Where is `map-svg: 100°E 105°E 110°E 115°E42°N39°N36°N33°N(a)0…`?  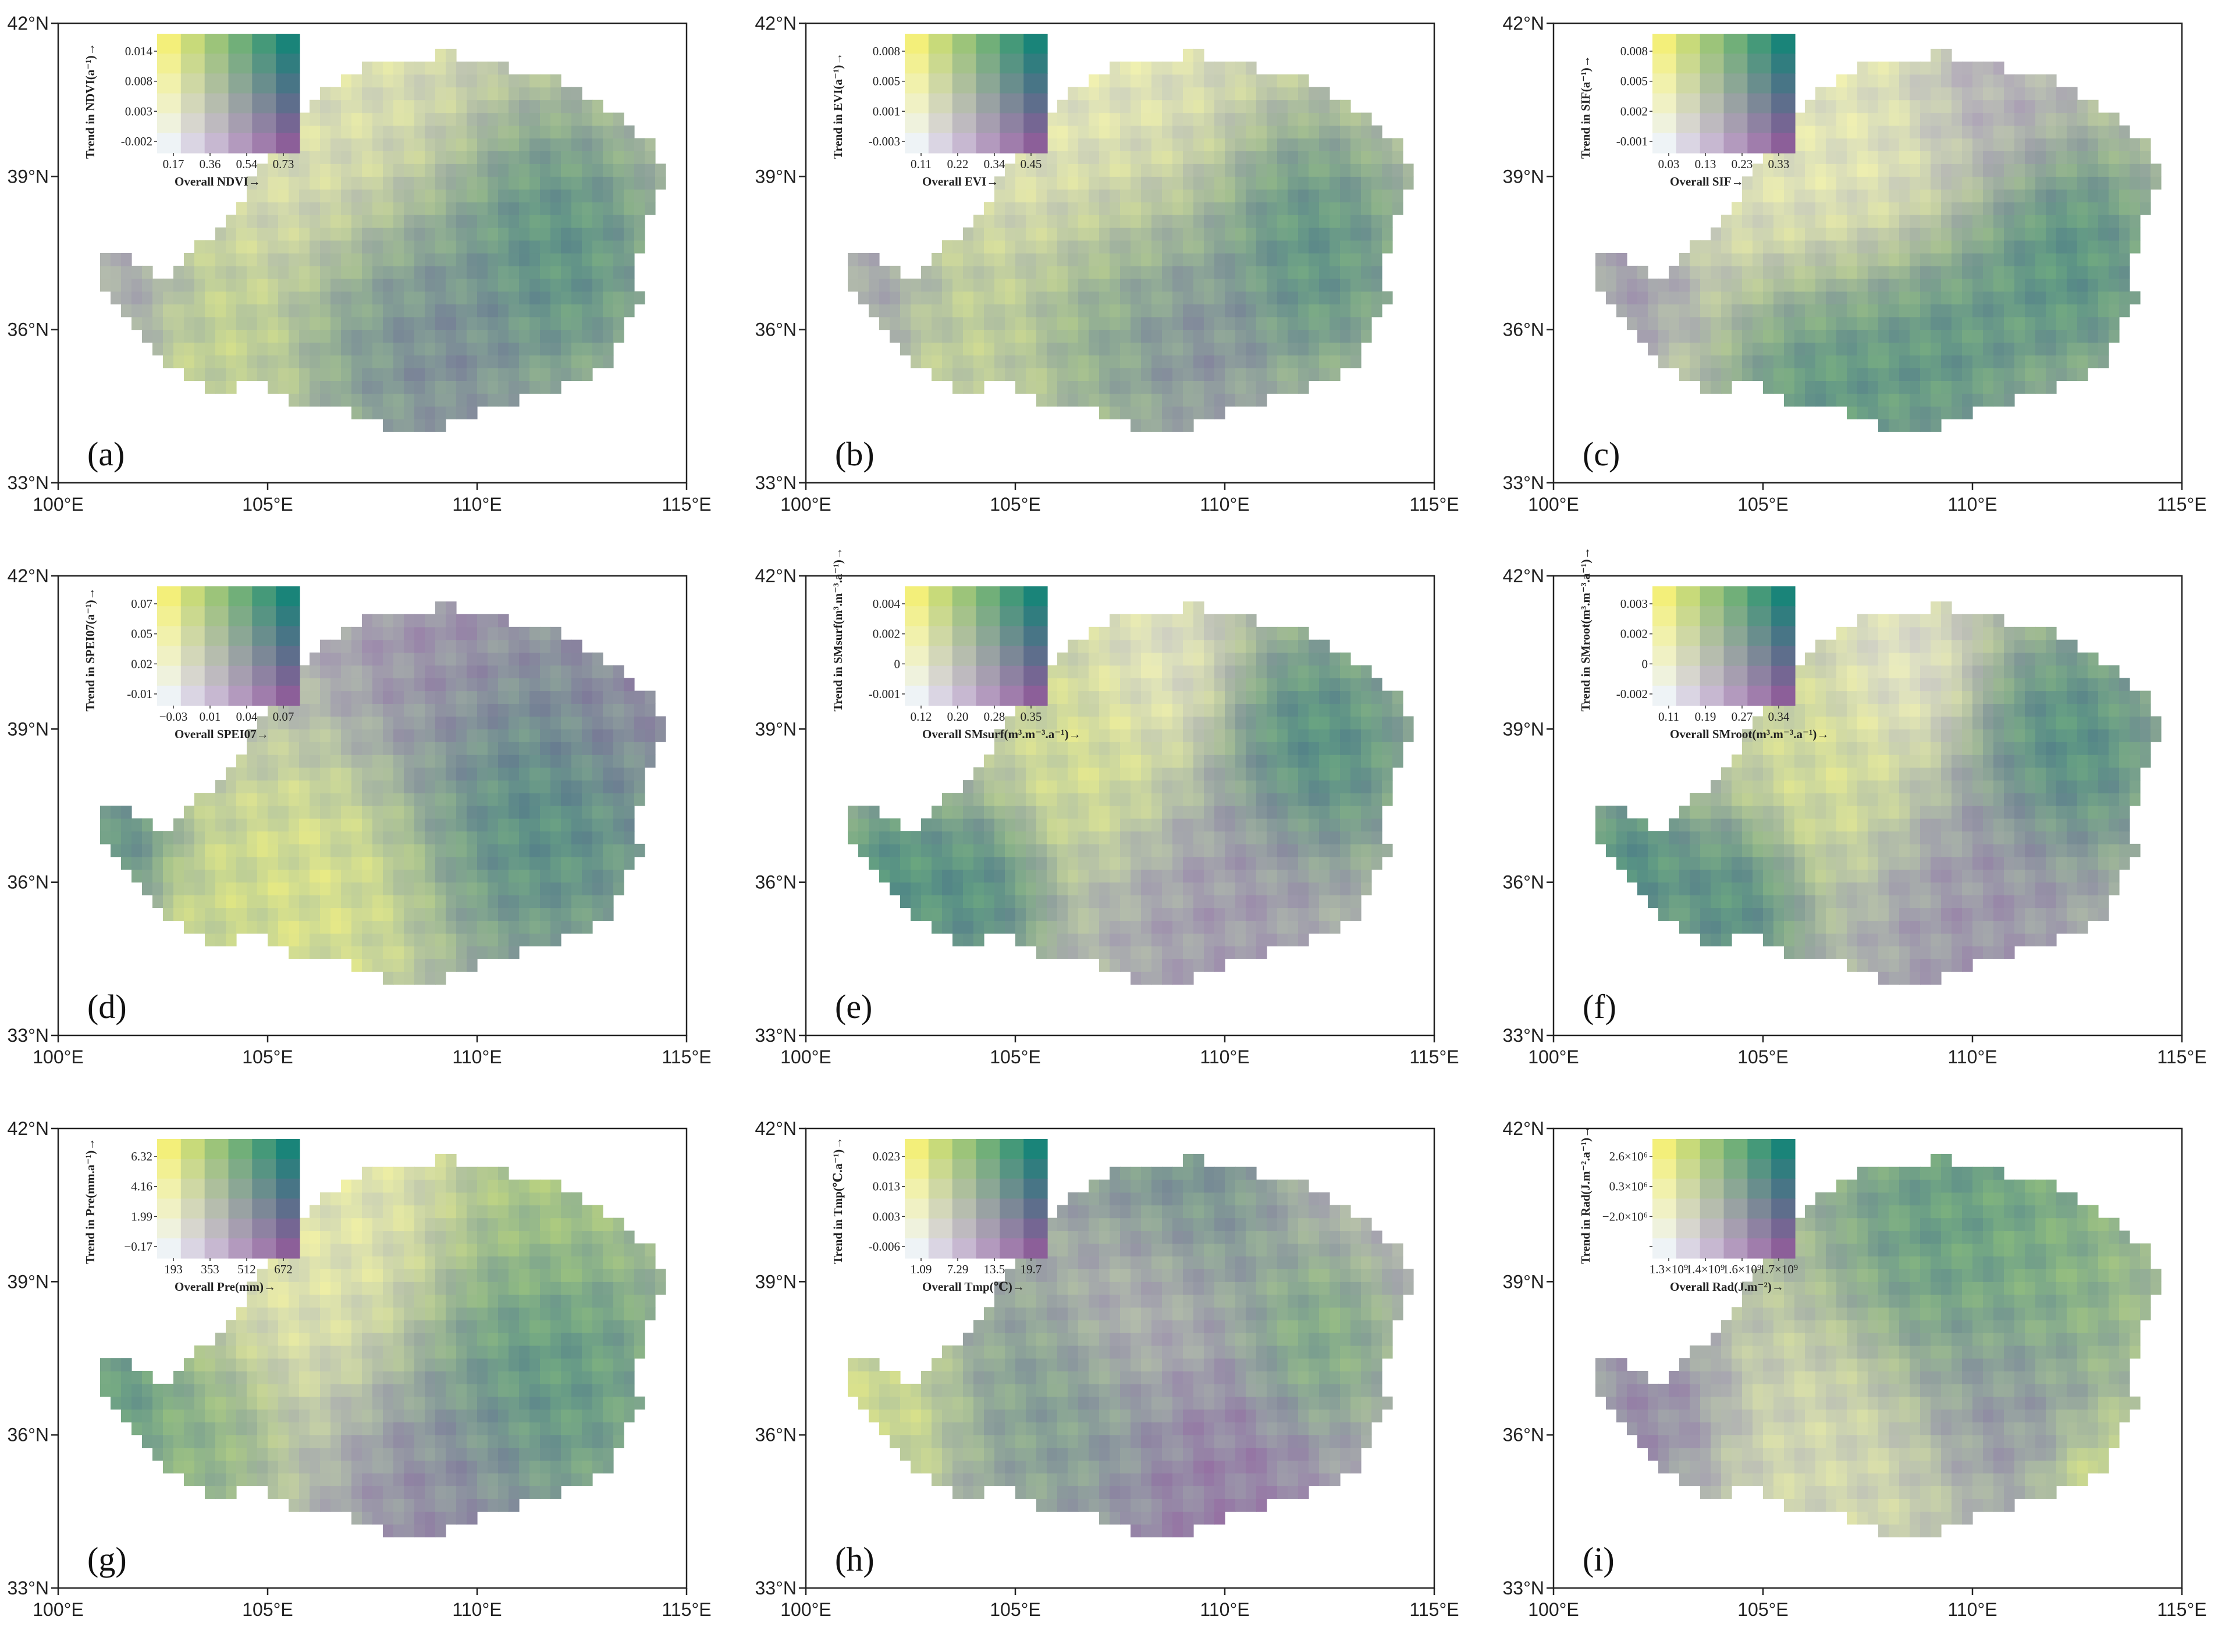
map-svg: 100°E 105°E 110°E 115°E42°N39°N36°N33°N(a)0… is located at coordinates (360, 264).